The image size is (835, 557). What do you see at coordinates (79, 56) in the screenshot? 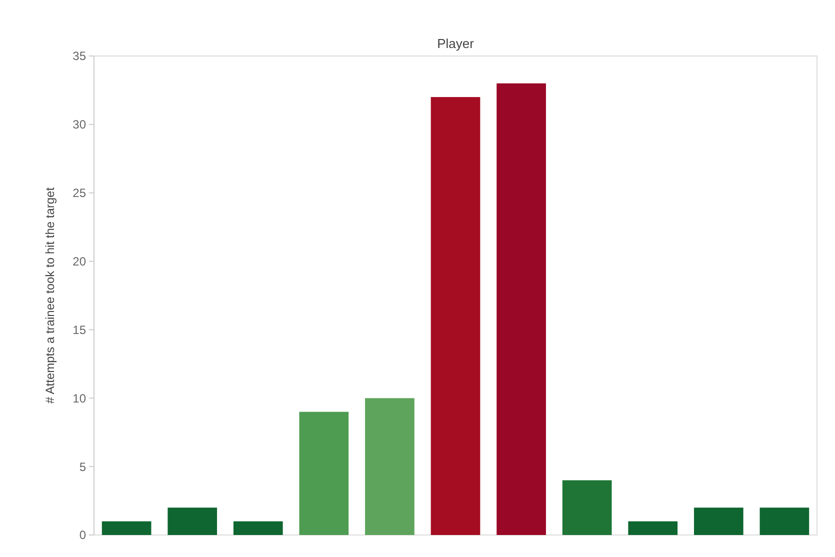
I see `y-tick-label: 35` at bounding box center [79, 56].